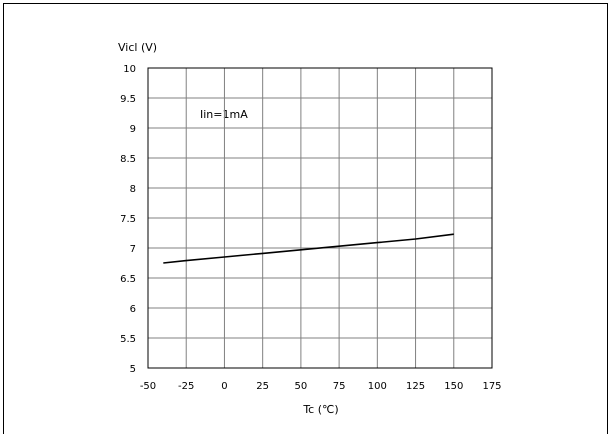 This screenshot has width=613, height=434. I want to click on x-axis-label: Tc (℃), so click(320, 409).